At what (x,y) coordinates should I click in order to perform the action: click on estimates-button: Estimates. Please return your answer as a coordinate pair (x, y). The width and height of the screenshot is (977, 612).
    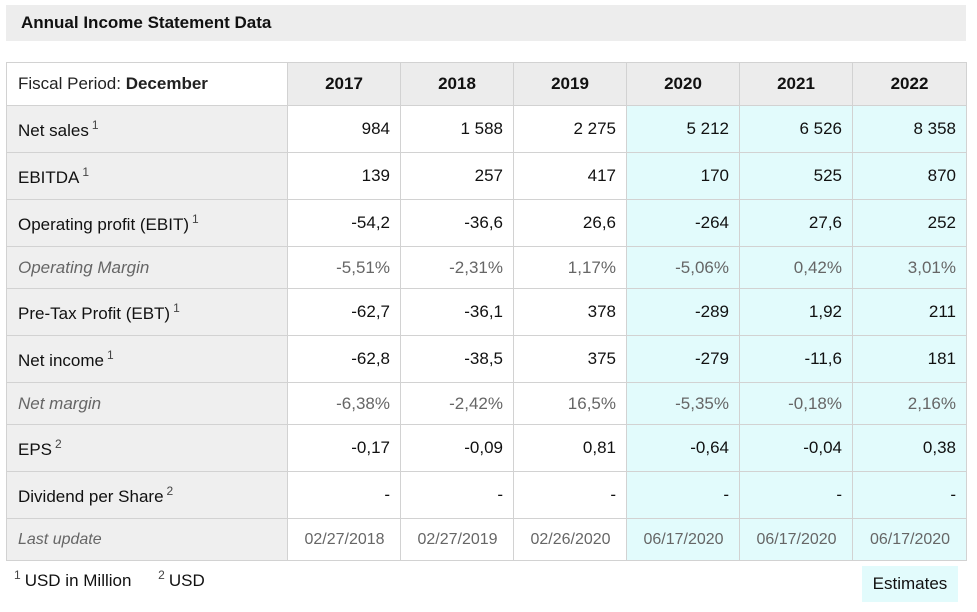
    Looking at the image, I should click on (910, 584).